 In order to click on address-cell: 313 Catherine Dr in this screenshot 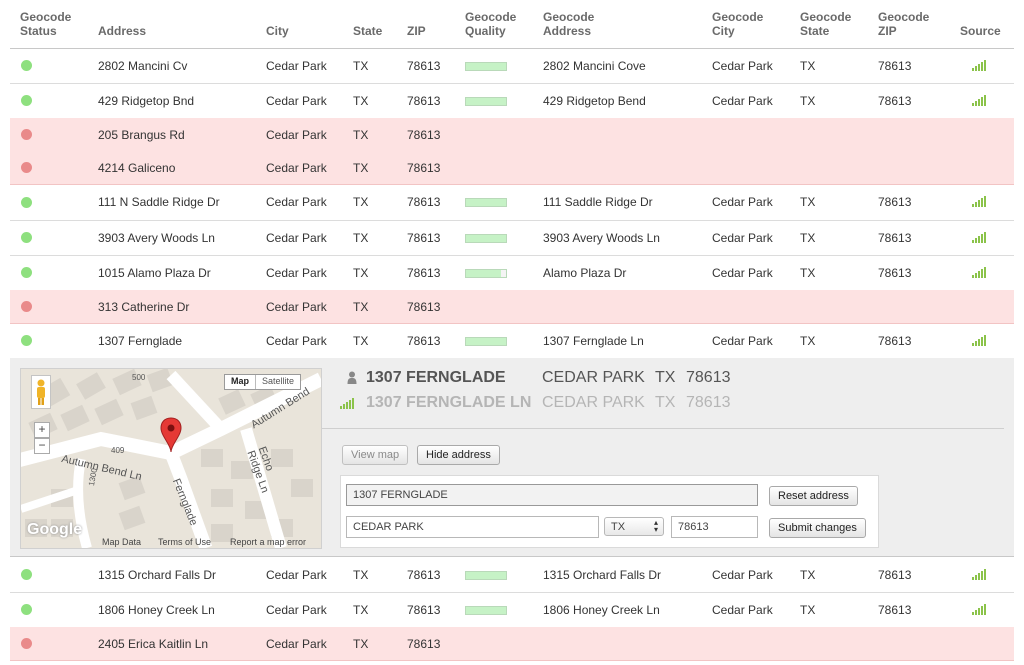, I will do `click(144, 306)`.